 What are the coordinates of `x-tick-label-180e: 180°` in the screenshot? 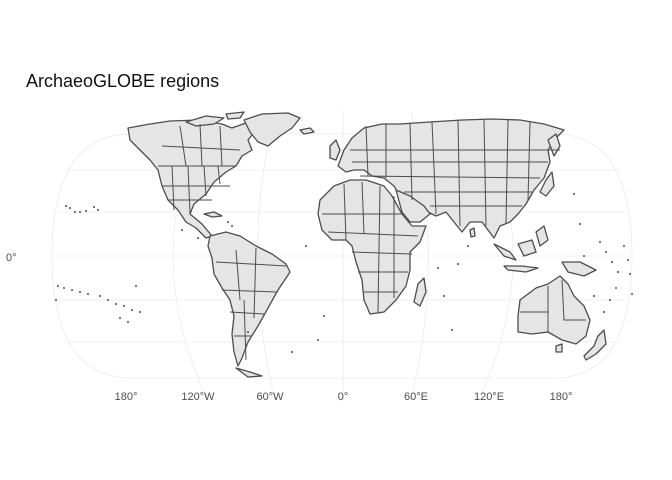 It's located at (561, 397).